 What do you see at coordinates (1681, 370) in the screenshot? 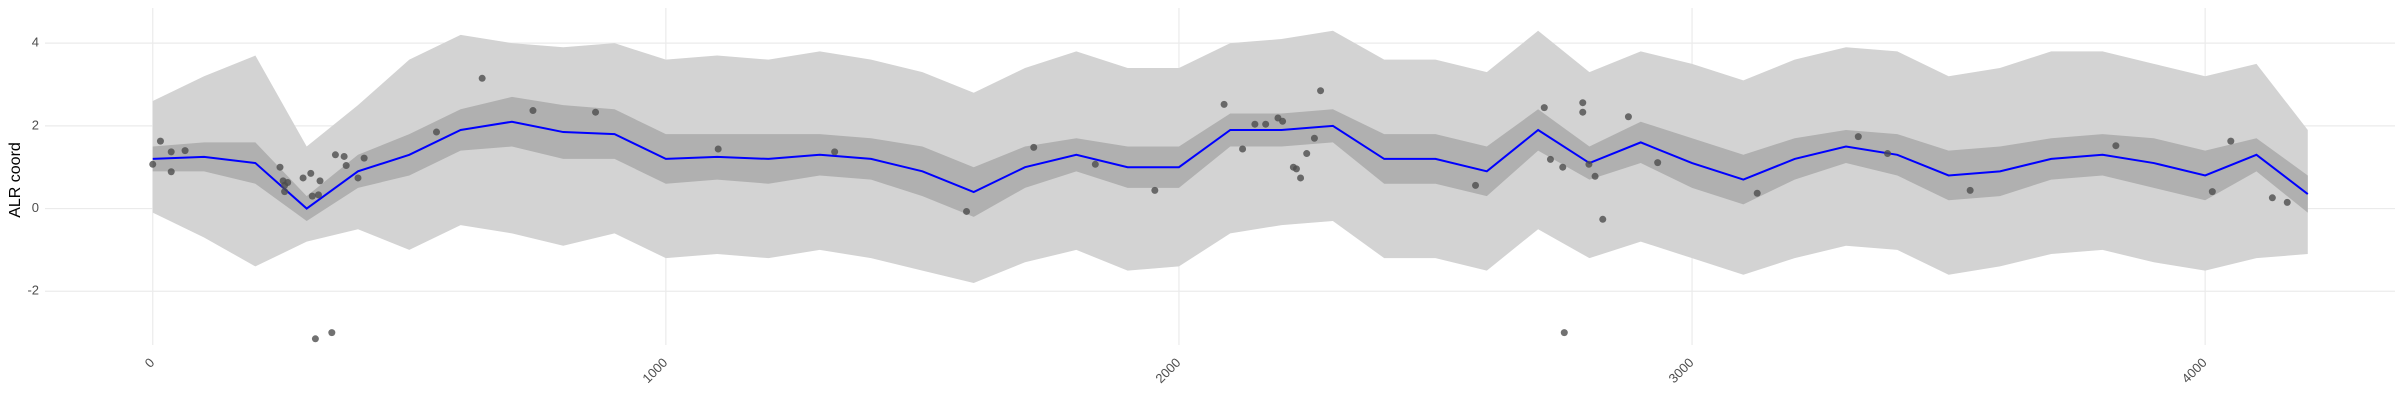
I see `x-tick-label: 3000` at bounding box center [1681, 370].